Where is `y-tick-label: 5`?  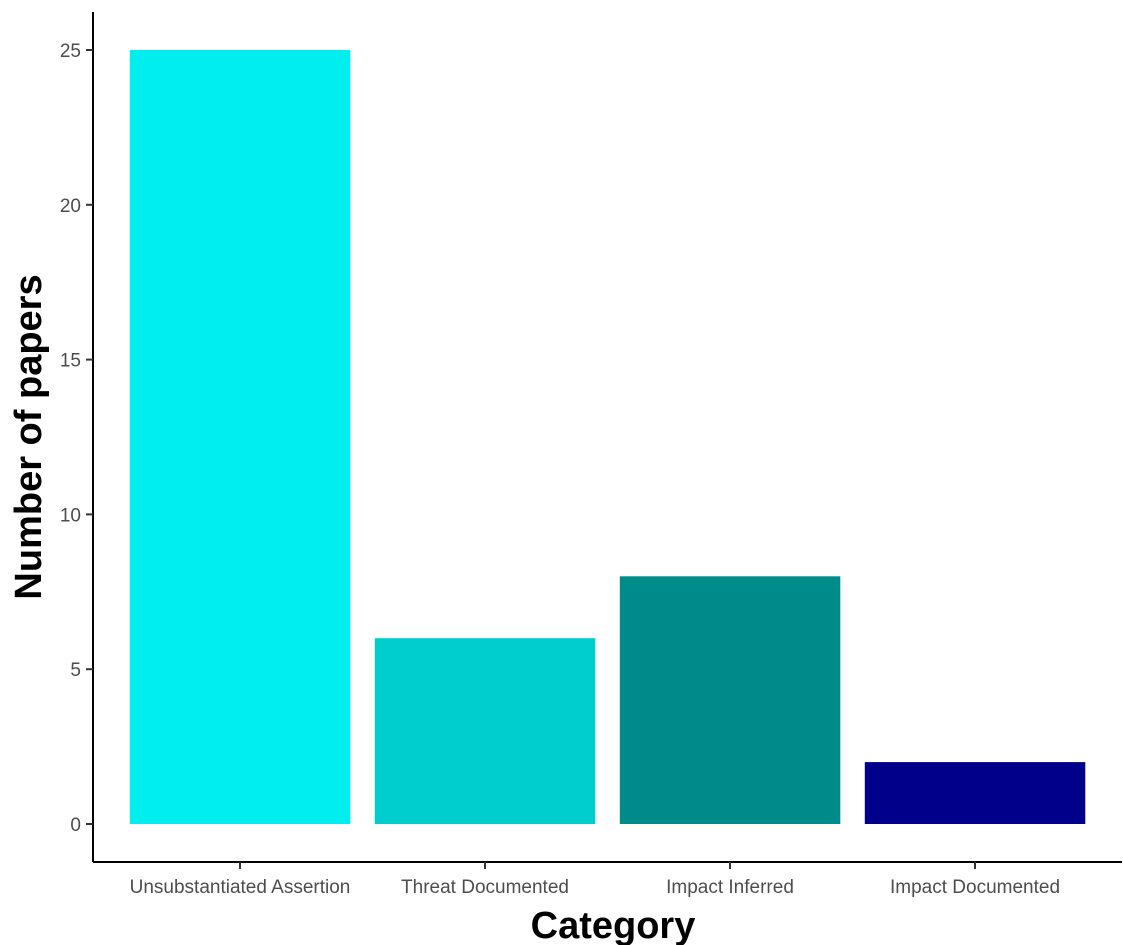 y-tick-label: 5 is located at coordinates (75, 670).